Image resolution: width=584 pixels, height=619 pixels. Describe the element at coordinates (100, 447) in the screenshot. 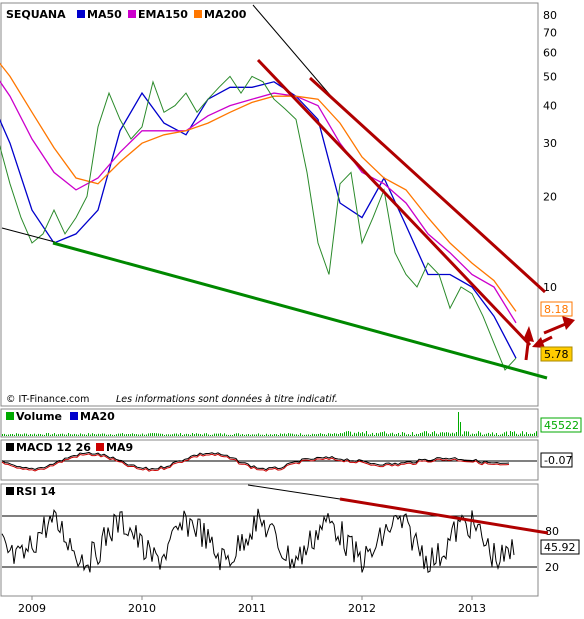

I see `legend-swatch-ma9` at that location.